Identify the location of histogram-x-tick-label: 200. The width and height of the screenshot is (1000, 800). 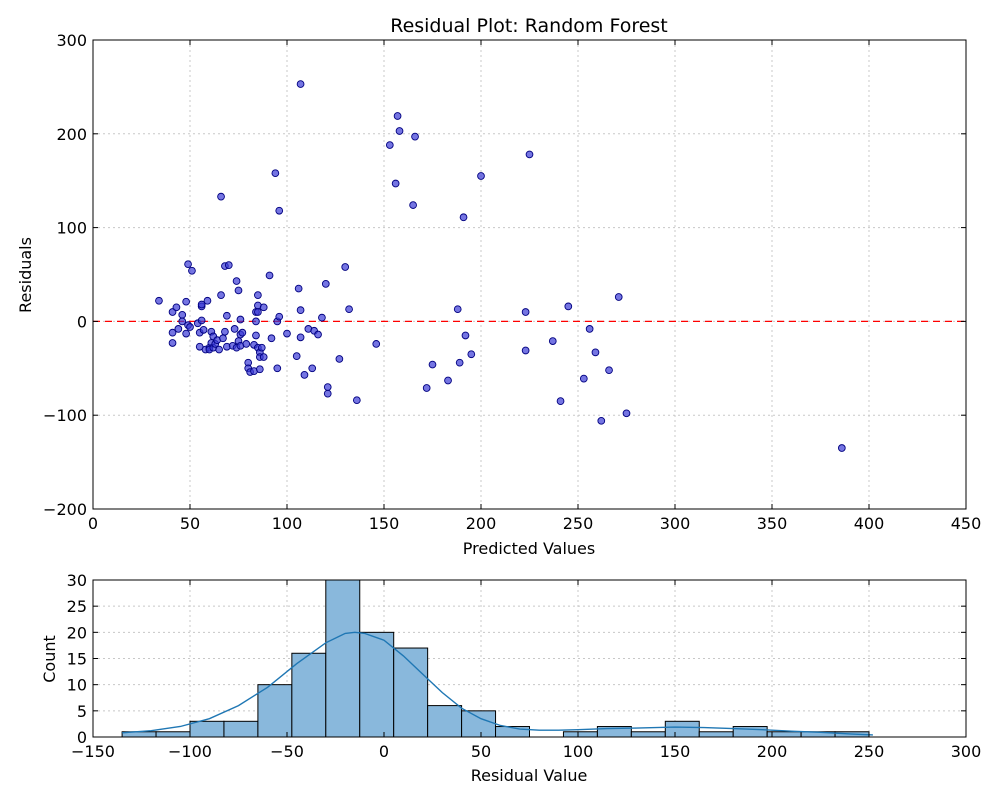
(772, 751).